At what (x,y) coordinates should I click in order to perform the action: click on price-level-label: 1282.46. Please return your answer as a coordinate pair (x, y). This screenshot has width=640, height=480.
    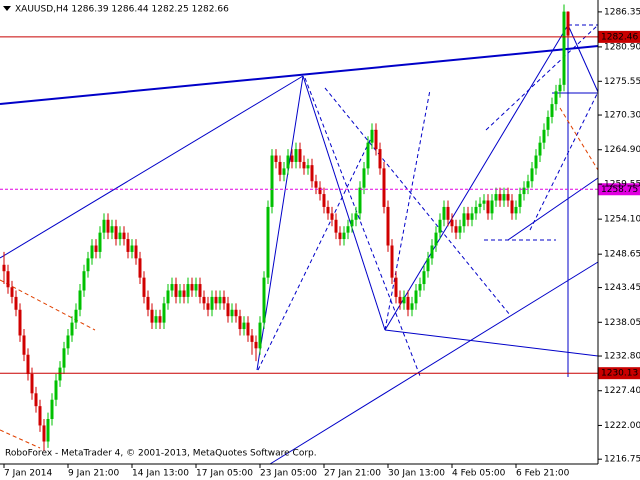
    Looking at the image, I should click on (619, 37).